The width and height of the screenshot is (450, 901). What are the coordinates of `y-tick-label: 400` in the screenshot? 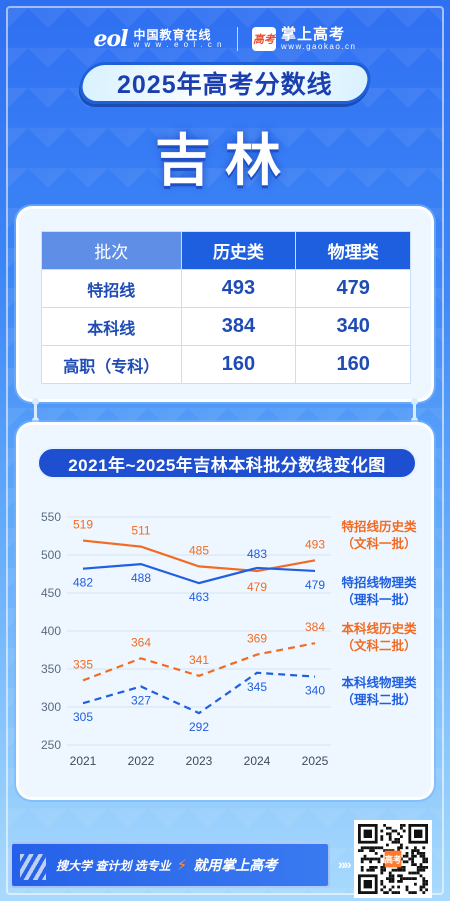 It's located at (51, 631).